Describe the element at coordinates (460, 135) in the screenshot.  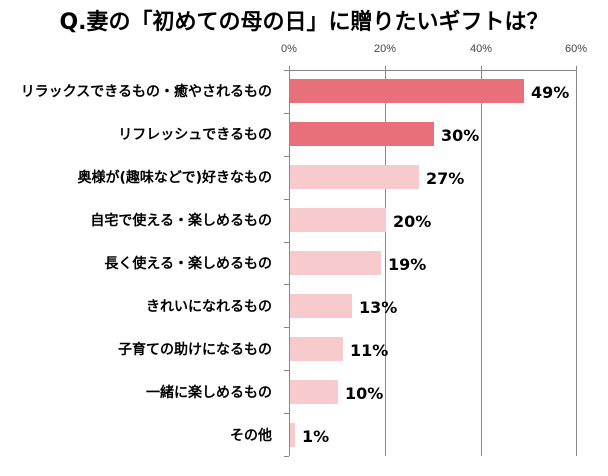
I see `data-label: 30%` at that location.